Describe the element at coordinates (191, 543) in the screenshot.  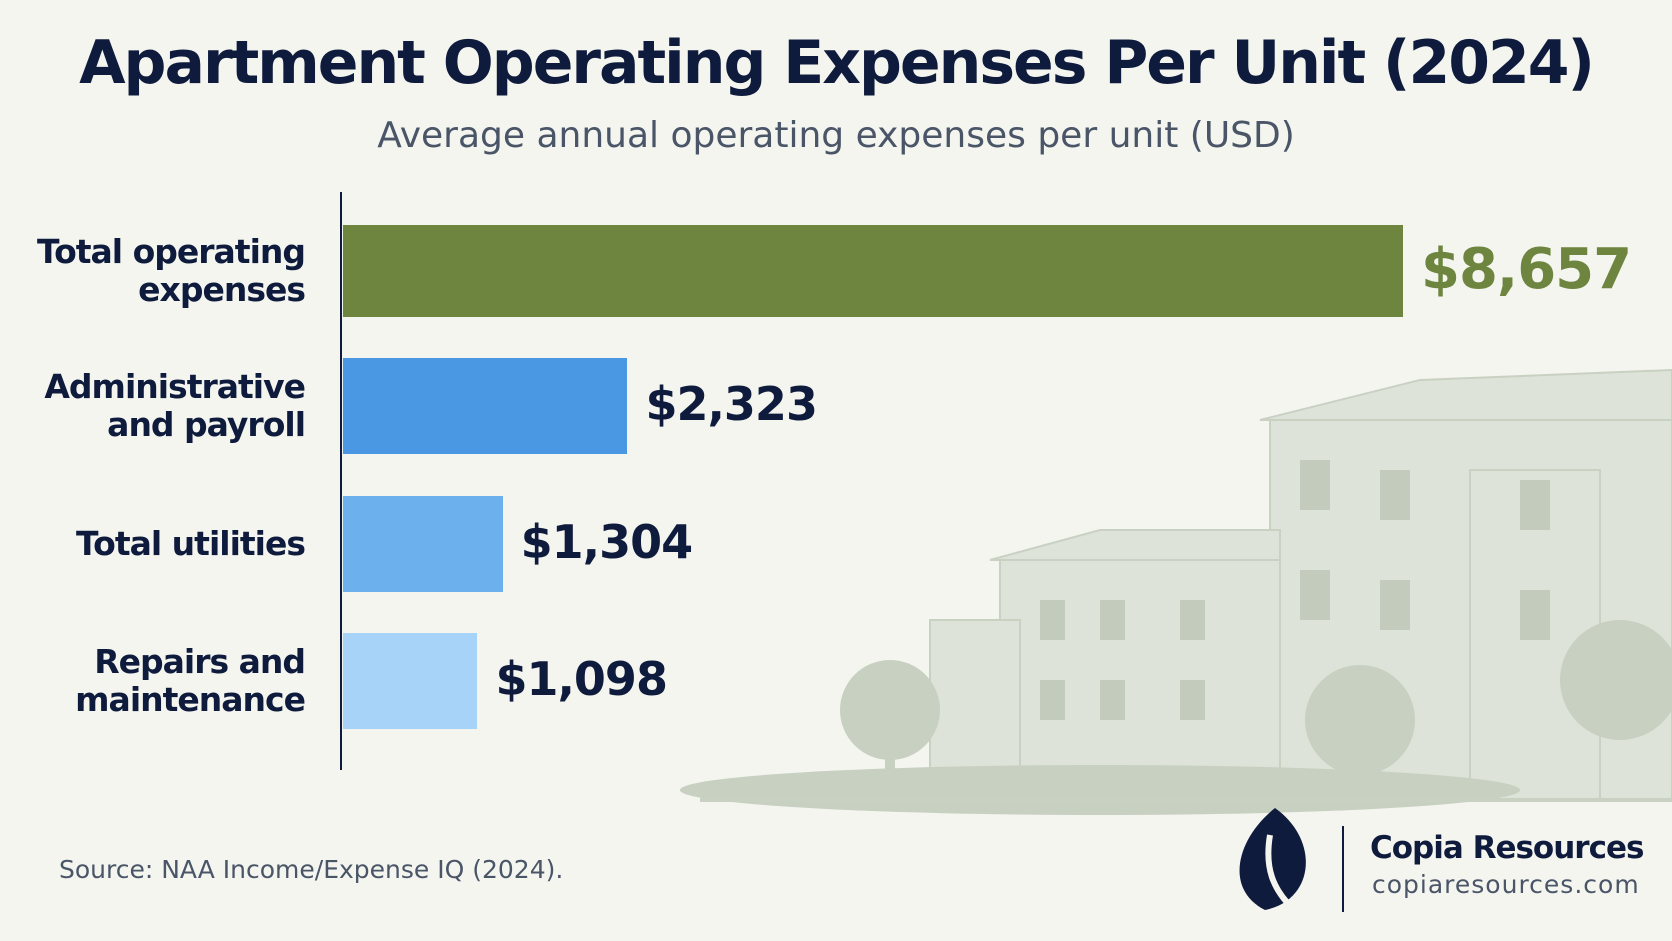
I see `category-label: Total utilities` at that location.